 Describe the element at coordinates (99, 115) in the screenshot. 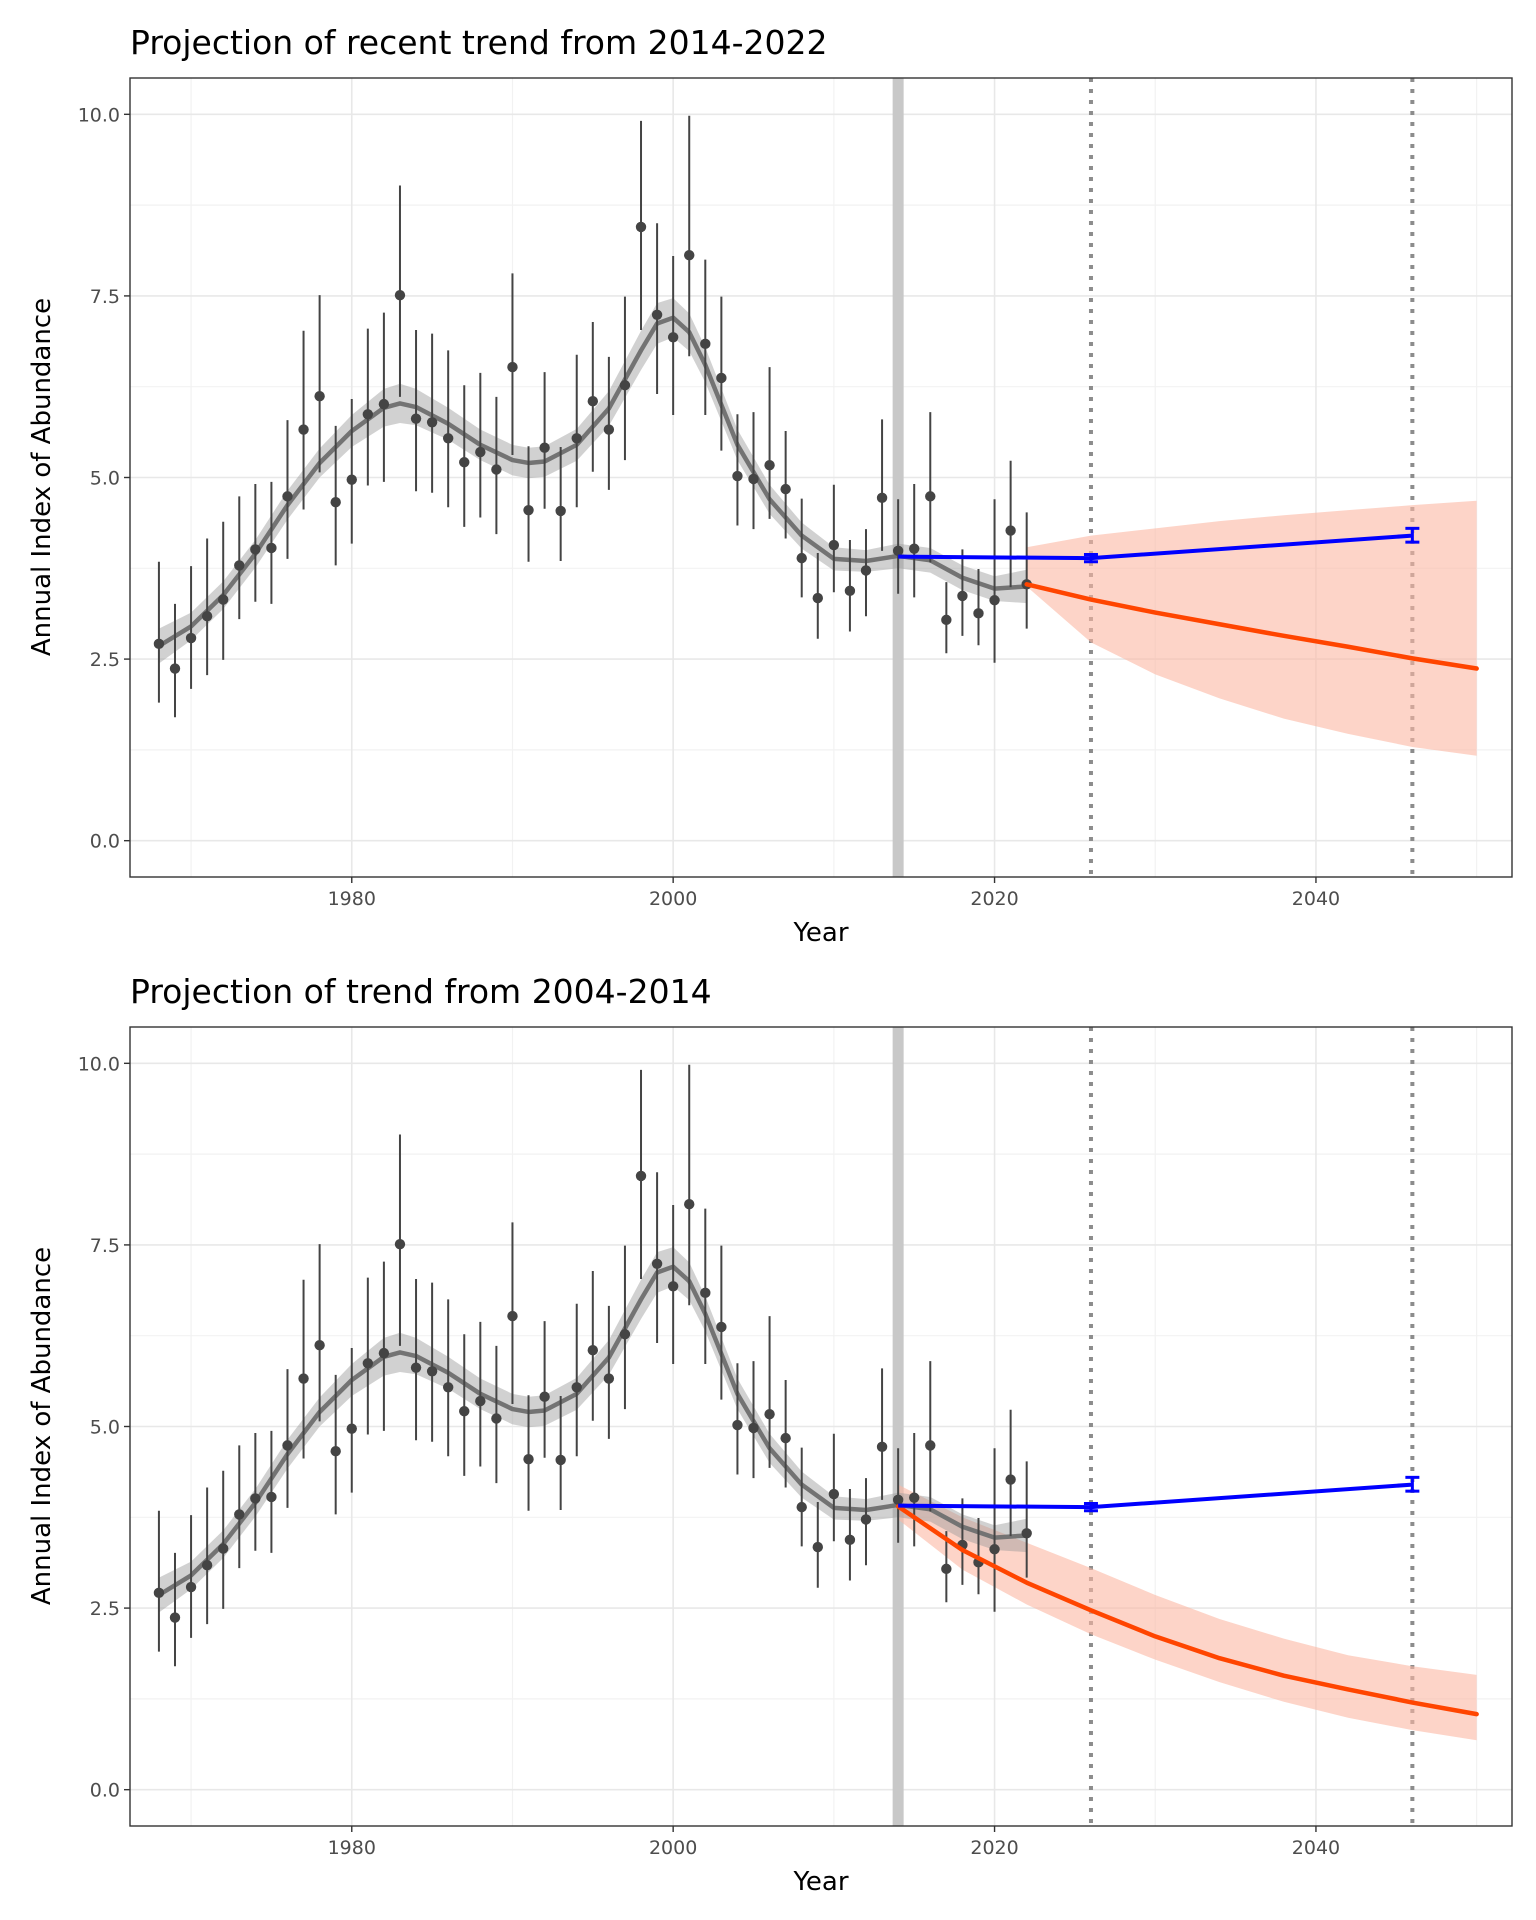

I see `y-tick-label: 10.0` at that location.